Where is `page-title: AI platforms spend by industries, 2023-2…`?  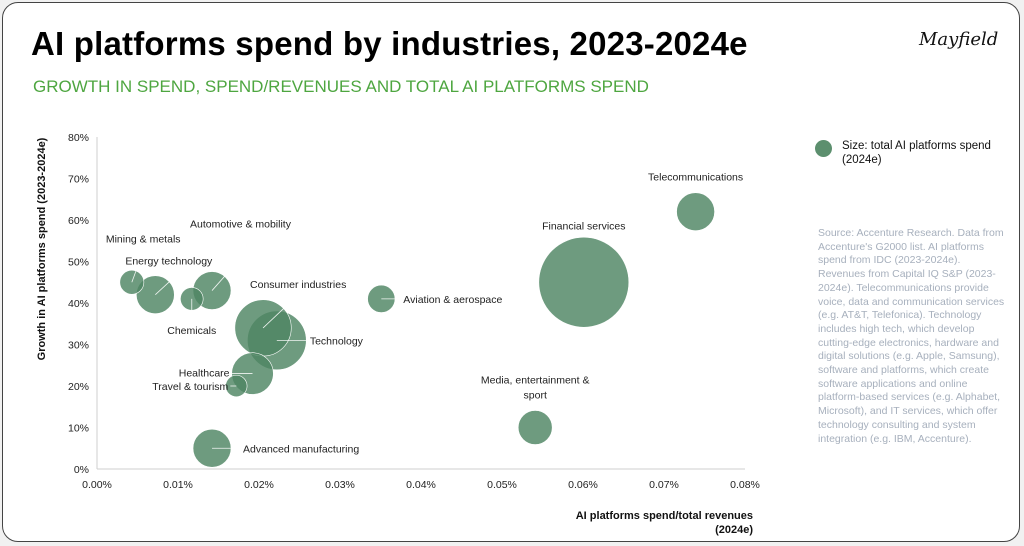
page-title: AI platforms spend by industries, 2023-2… is located at coordinates (389, 43).